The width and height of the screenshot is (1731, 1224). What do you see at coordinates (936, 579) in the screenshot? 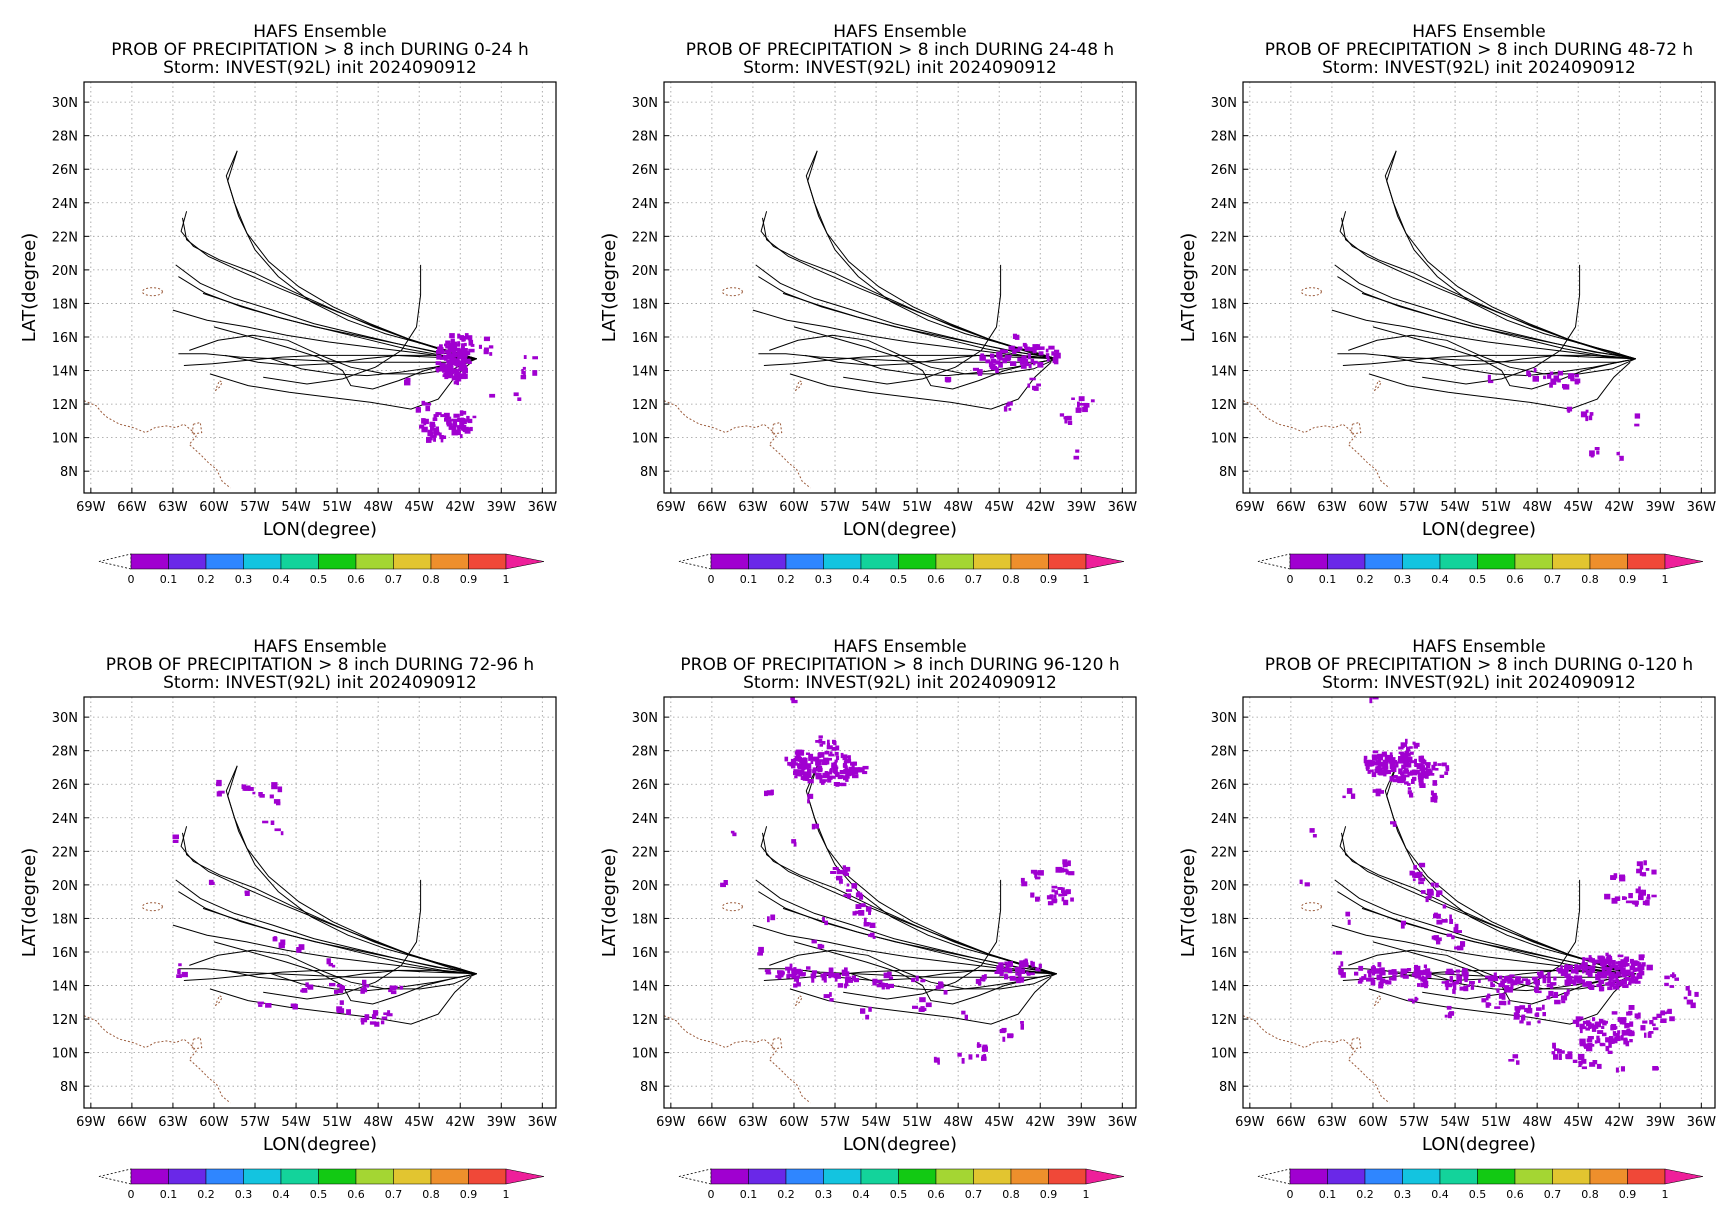
I see `colorbar-tick-label: 0.6` at bounding box center [936, 579].